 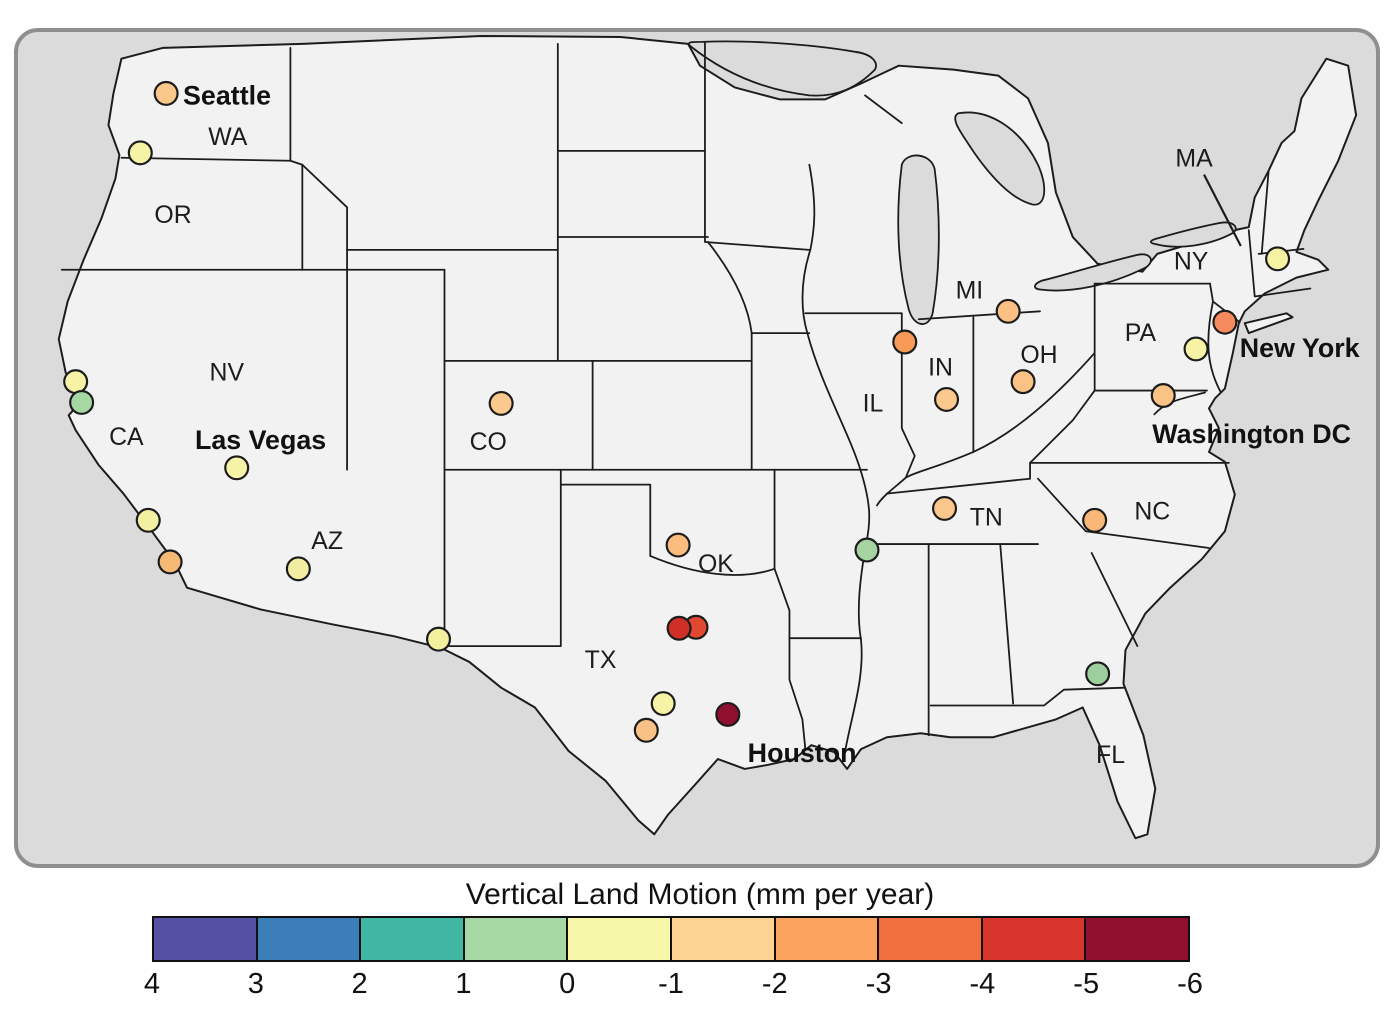 What do you see at coordinates (646, 730) in the screenshot?
I see `city-point-south-texas` at bounding box center [646, 730].